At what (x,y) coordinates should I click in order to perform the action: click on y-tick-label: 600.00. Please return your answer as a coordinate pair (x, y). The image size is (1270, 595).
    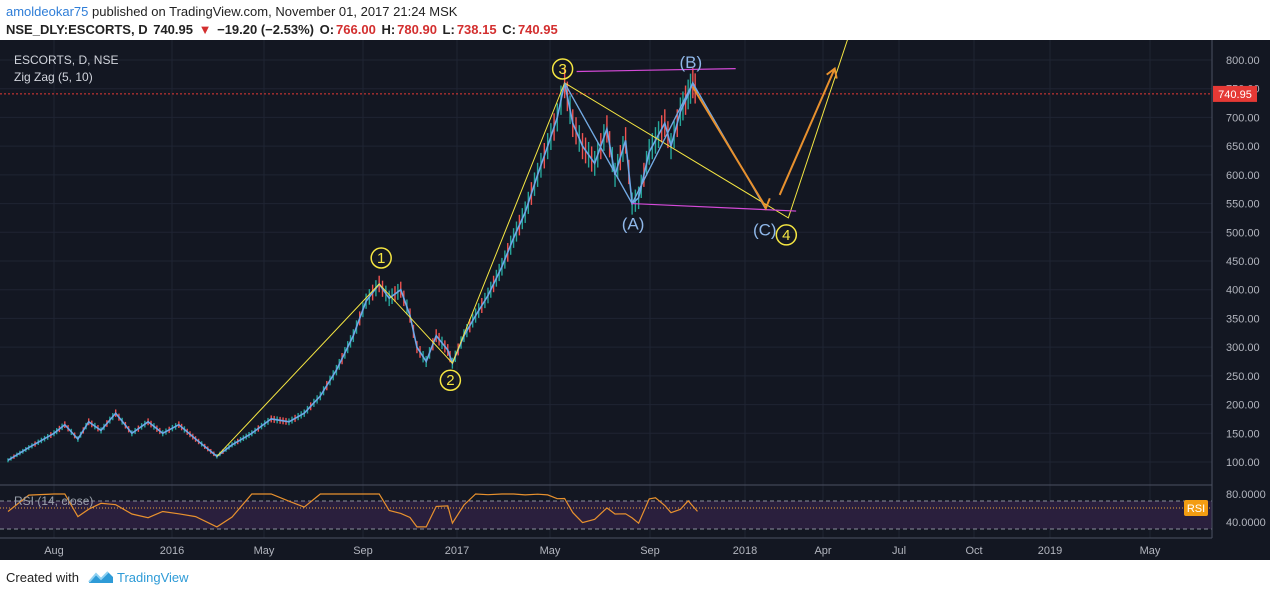
    Looking at the image, I should click on (1243, 176).